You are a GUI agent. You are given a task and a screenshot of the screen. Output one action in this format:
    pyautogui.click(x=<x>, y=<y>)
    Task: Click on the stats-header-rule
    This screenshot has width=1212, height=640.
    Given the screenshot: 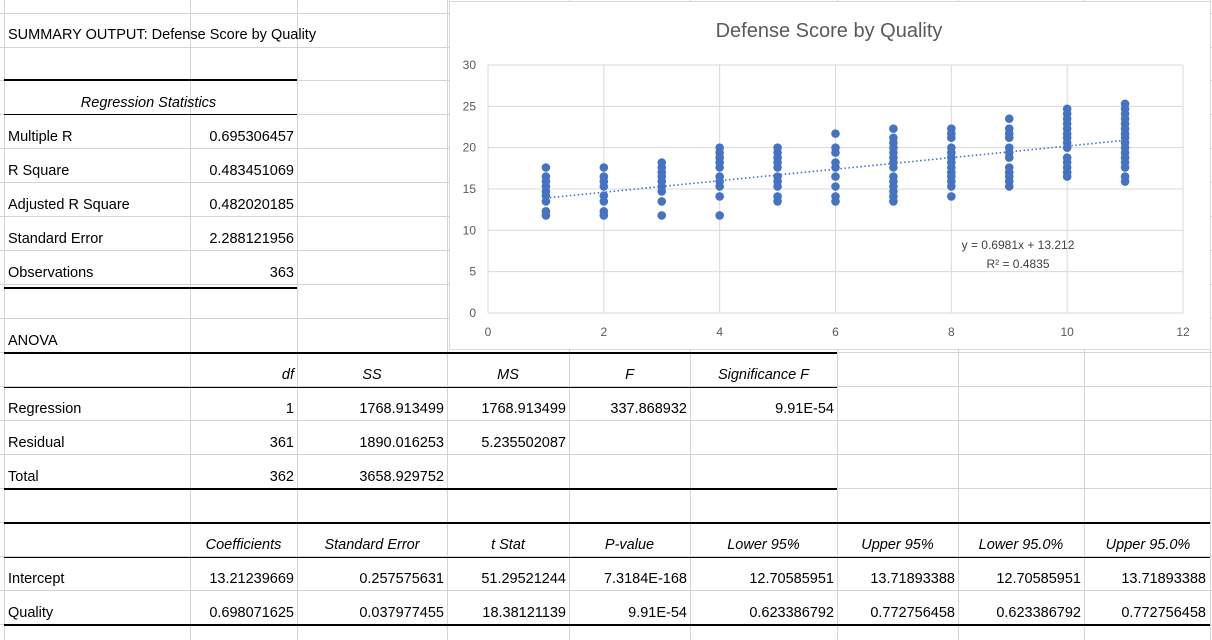 What is the action you would take?
    pyautogui.click(x=150, y=114)
    